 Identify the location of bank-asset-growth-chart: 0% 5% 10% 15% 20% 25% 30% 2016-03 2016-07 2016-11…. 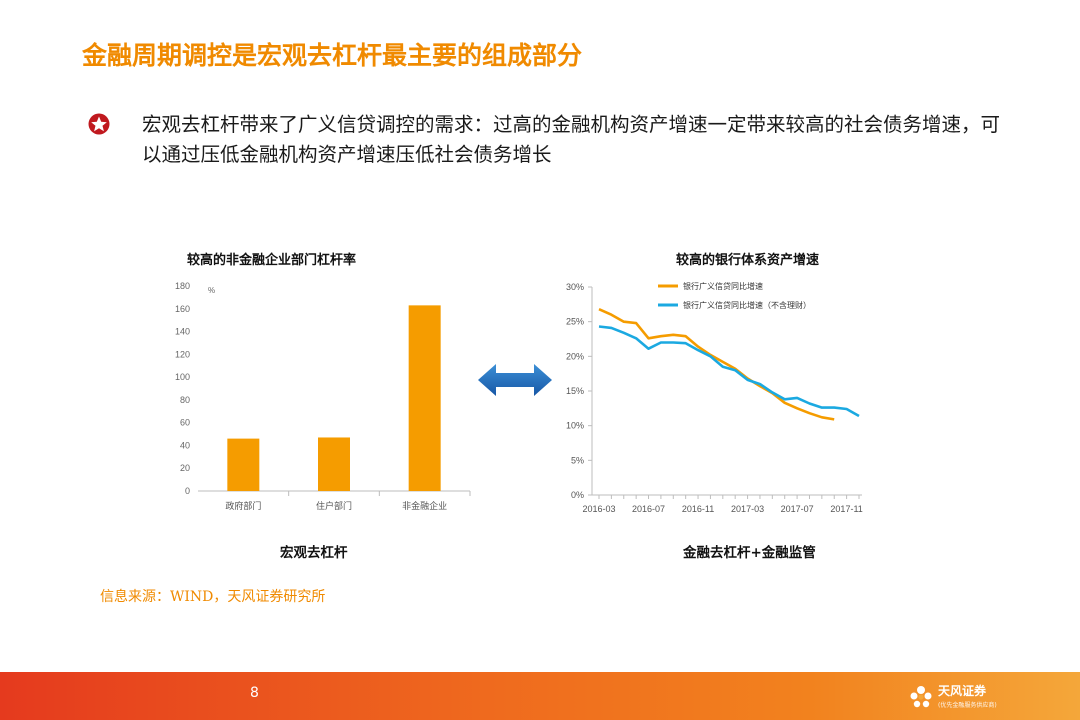
(714, 397).